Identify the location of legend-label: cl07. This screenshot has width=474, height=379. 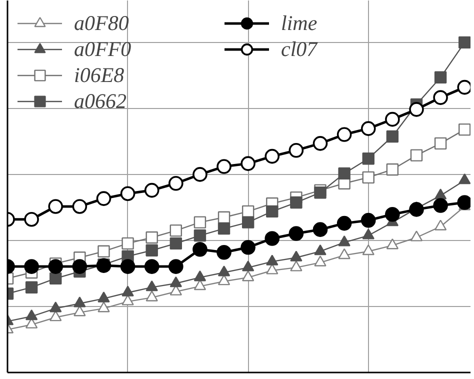
(300, 49).